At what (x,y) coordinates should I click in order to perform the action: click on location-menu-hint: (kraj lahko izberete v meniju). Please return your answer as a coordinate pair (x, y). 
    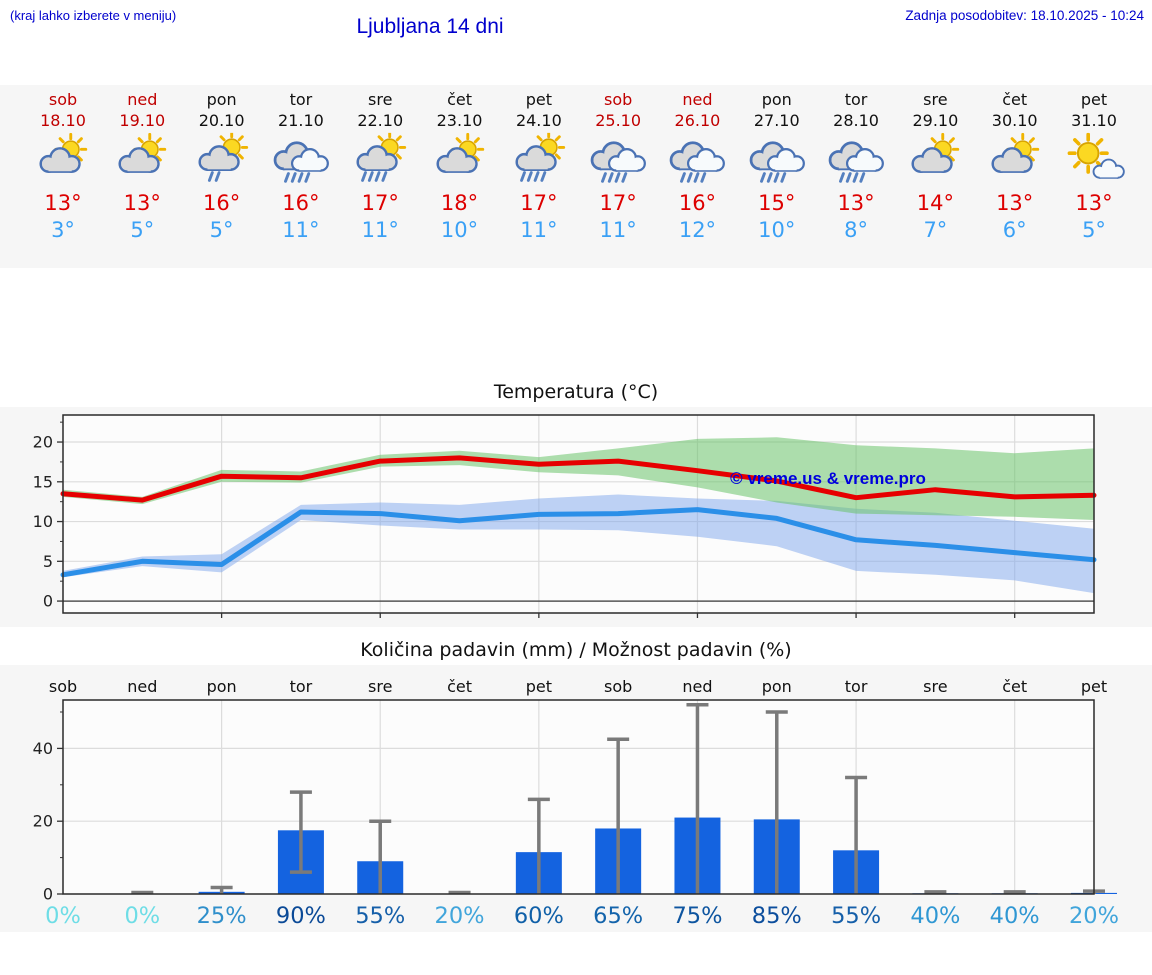
    Looking at the image, I should click on (93, 15).